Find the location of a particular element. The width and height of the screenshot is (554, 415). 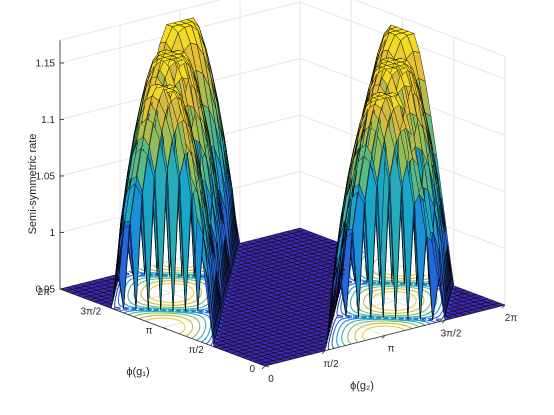

z-tick-label: 1.15 is located at coordinates (46, 64).